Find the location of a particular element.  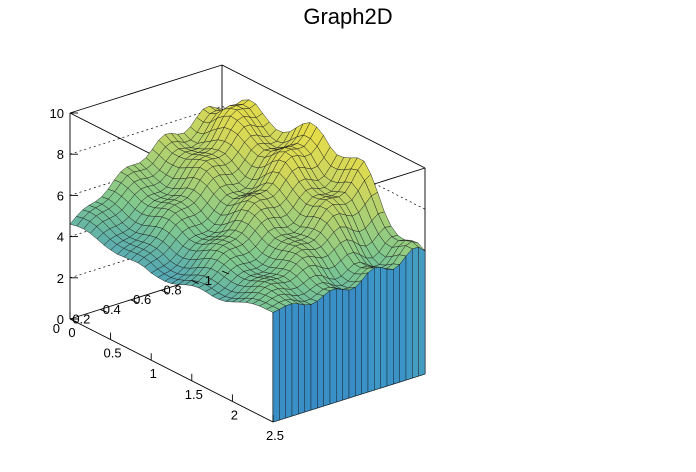

z-tick-label: 0 is located at coordinates (60, 319).